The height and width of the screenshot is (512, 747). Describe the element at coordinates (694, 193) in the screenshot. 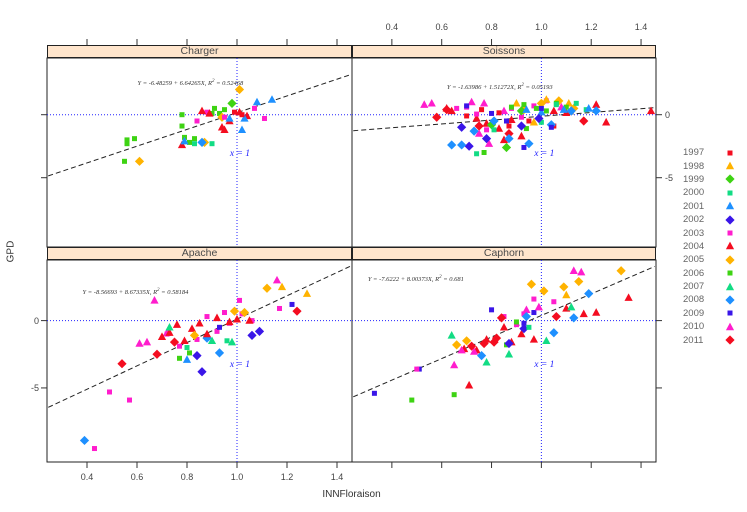

I see `legend-year-label: 2000` at that location.